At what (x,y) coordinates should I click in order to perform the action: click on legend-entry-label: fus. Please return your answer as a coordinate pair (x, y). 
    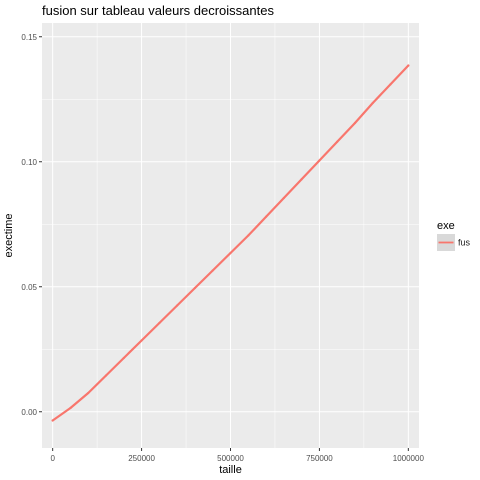
    Looking at the image, I should click on (464, 243).